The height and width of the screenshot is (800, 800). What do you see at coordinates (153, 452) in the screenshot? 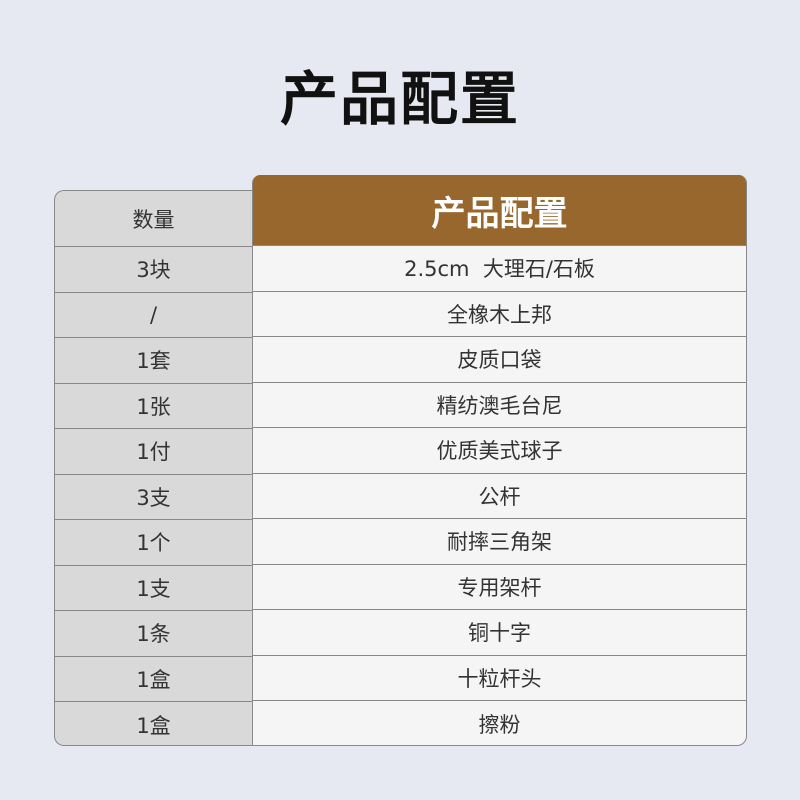
I see `quantity-cell: 1付` at bounding box center [153, 452].